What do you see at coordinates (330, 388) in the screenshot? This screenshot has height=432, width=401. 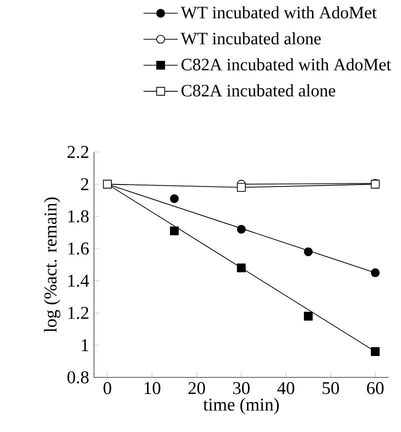 I see `x-tick-label: 50` at bounding box center [330, 388].